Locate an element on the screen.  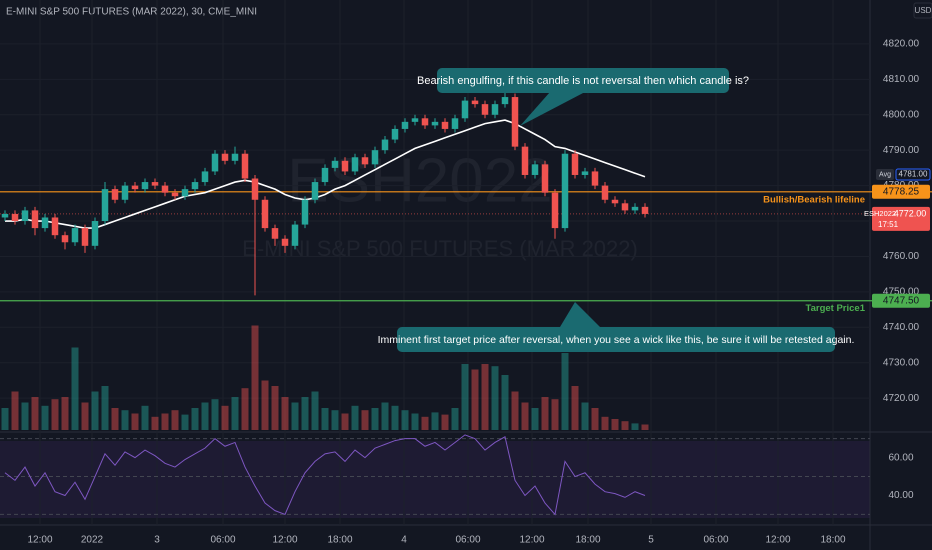
y-tick-label: 4760.00 is located at coordinates (901, 256).